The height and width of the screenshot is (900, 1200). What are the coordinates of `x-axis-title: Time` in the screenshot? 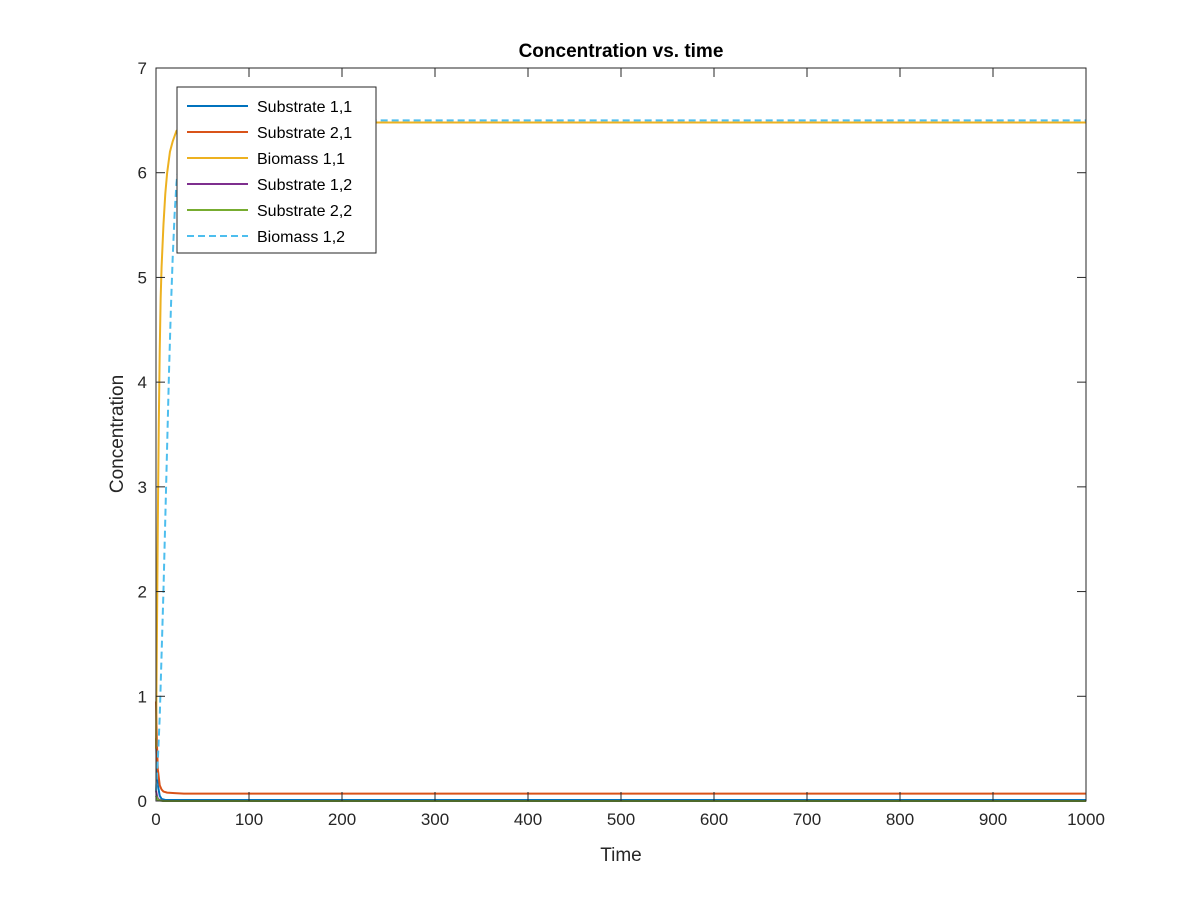 It's located at (621, 855).